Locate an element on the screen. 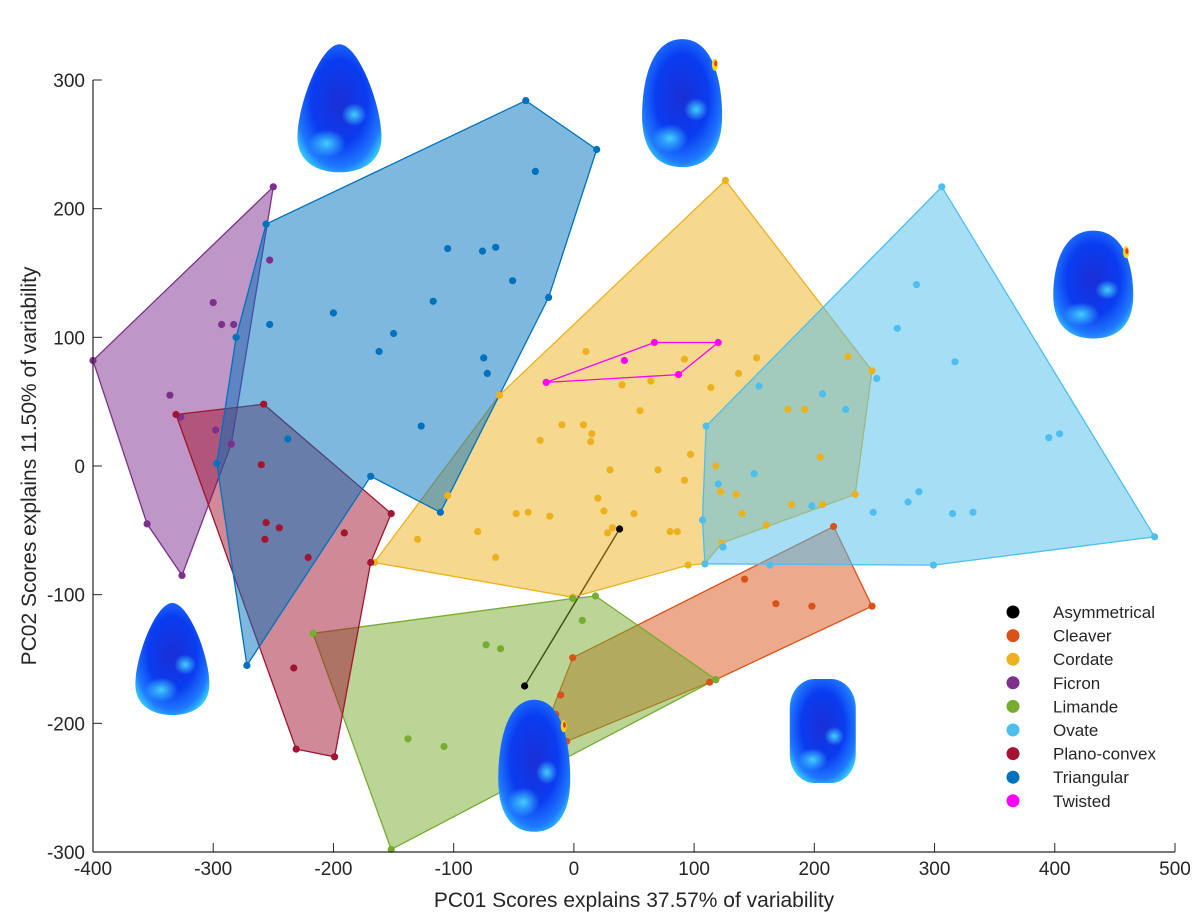  x-tick-label: -100 is located at coordinates (454, 869).